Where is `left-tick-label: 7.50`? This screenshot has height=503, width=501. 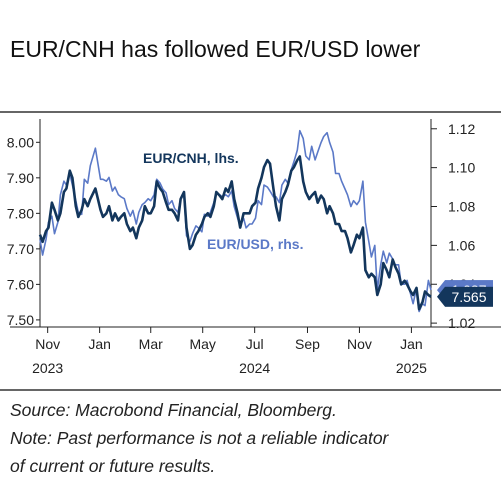 left-tick-label: 7.50 is located at coordinates (20, 320).